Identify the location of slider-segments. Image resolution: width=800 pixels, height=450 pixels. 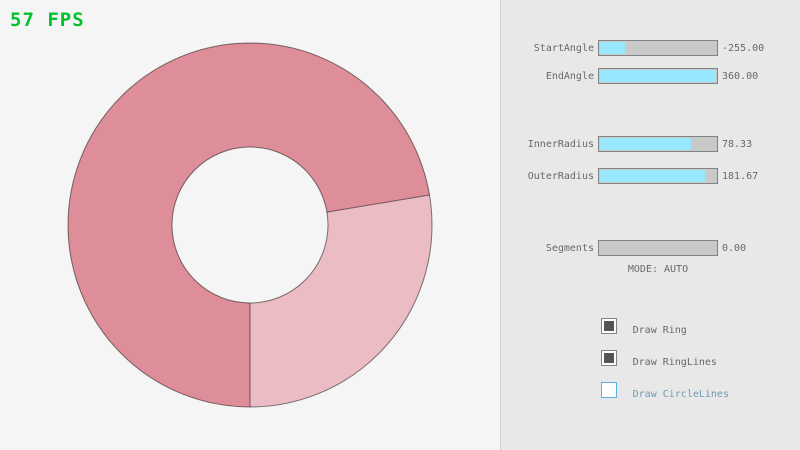
(658, 248).